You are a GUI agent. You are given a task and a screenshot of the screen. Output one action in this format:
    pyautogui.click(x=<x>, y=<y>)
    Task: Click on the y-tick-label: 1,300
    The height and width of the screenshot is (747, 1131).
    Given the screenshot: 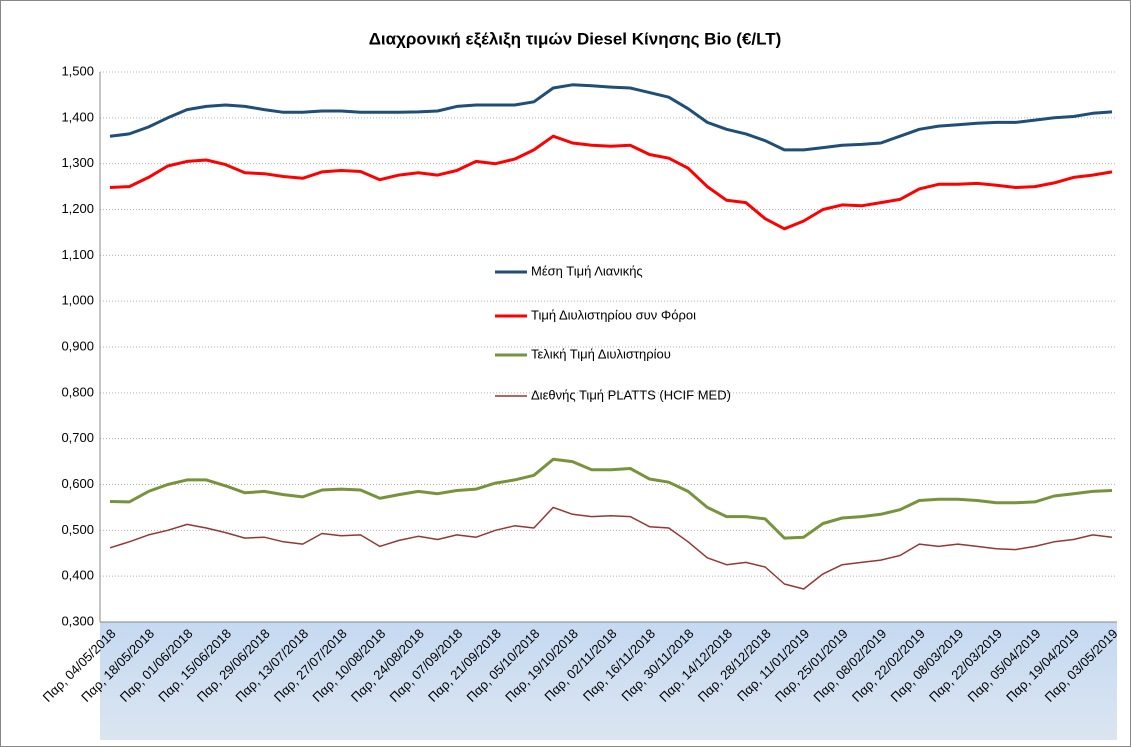 What is the action you would take?
    pyautogui.click(x=77, y=162)
    